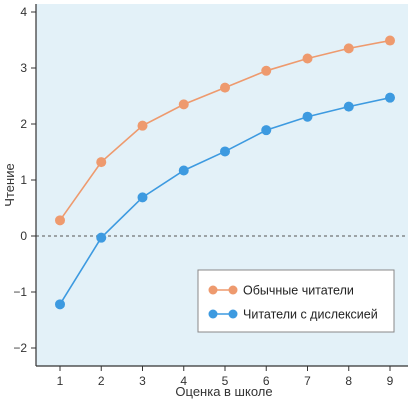 The image size is (419, 401). Describe the element at coordinates (101, 381) in the screenshot. I see `x-tick-label: 2` at that location.